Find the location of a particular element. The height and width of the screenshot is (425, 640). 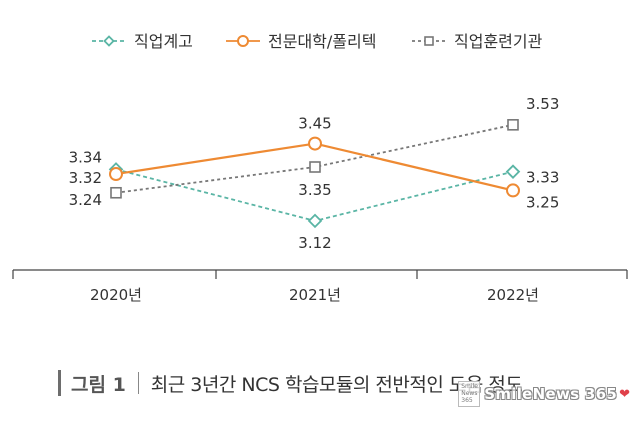

heart-icon: ❤ is located at coordinates (624, 394).